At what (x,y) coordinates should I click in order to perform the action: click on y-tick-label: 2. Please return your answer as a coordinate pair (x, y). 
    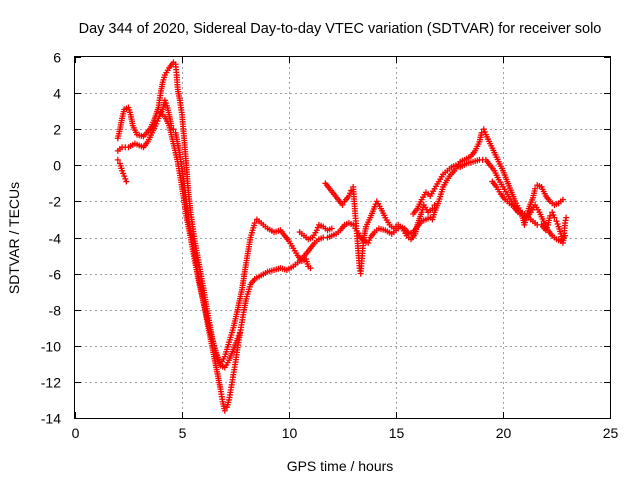
    Looking at the image, I should click on (57, 130).